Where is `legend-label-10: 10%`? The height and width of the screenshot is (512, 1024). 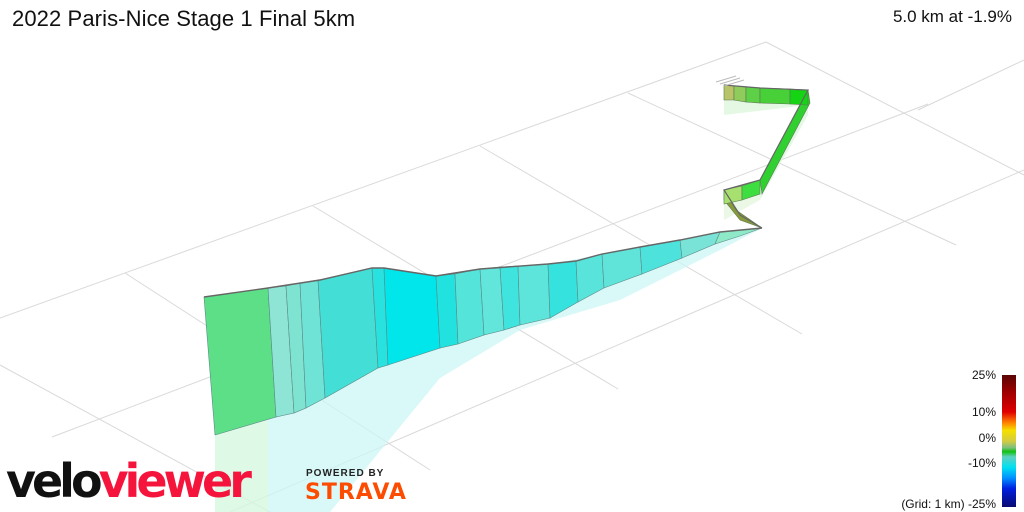
legend-label-10: 10% is located at coordinates (983, 412).